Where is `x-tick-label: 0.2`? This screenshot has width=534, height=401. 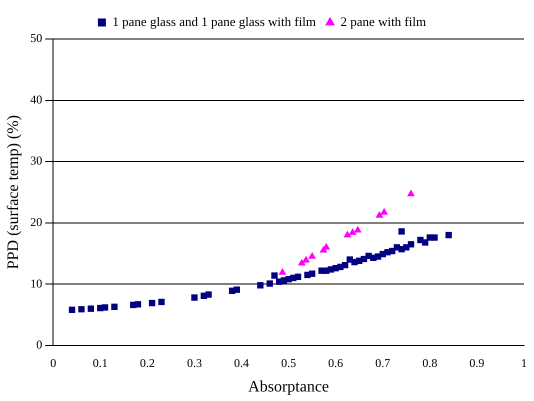
x-tick-label: 0.2 is located at coordinates (147, 363).